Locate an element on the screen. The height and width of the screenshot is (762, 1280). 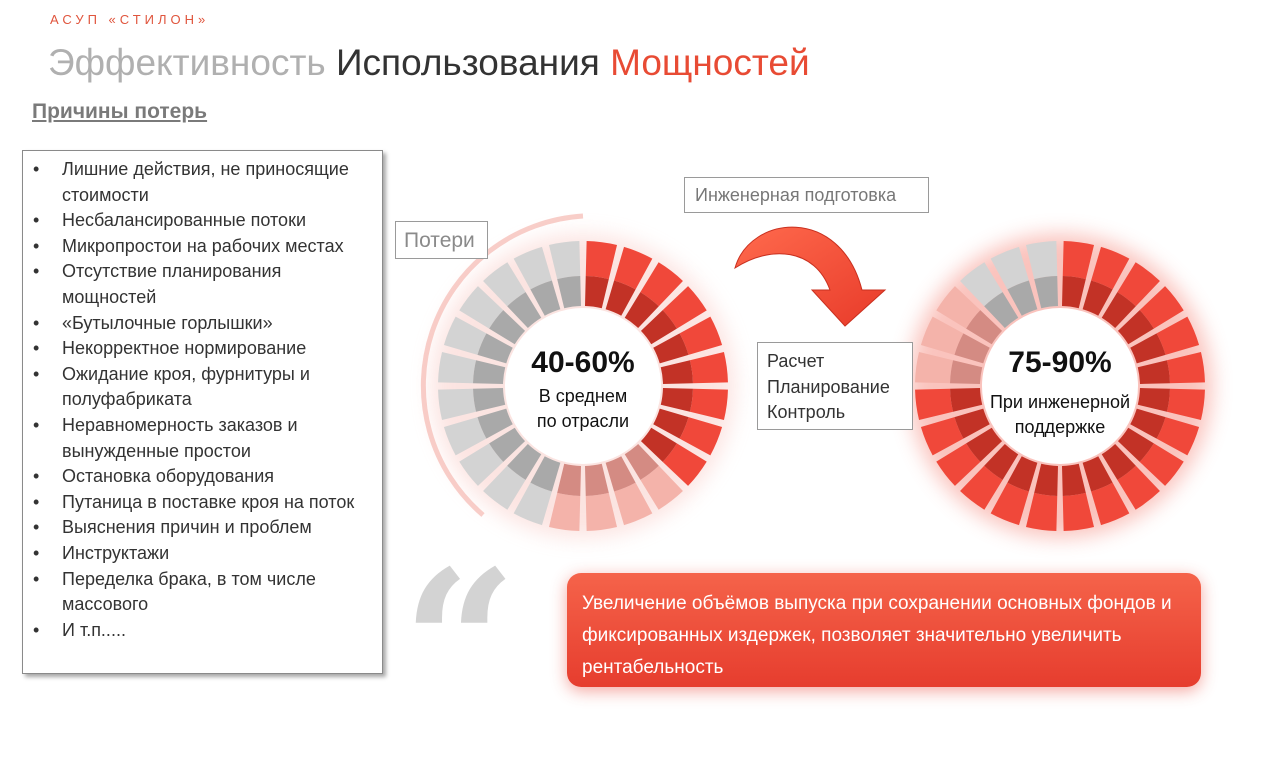
reason-item: Инструктажи is located at coordinates (203, 554).